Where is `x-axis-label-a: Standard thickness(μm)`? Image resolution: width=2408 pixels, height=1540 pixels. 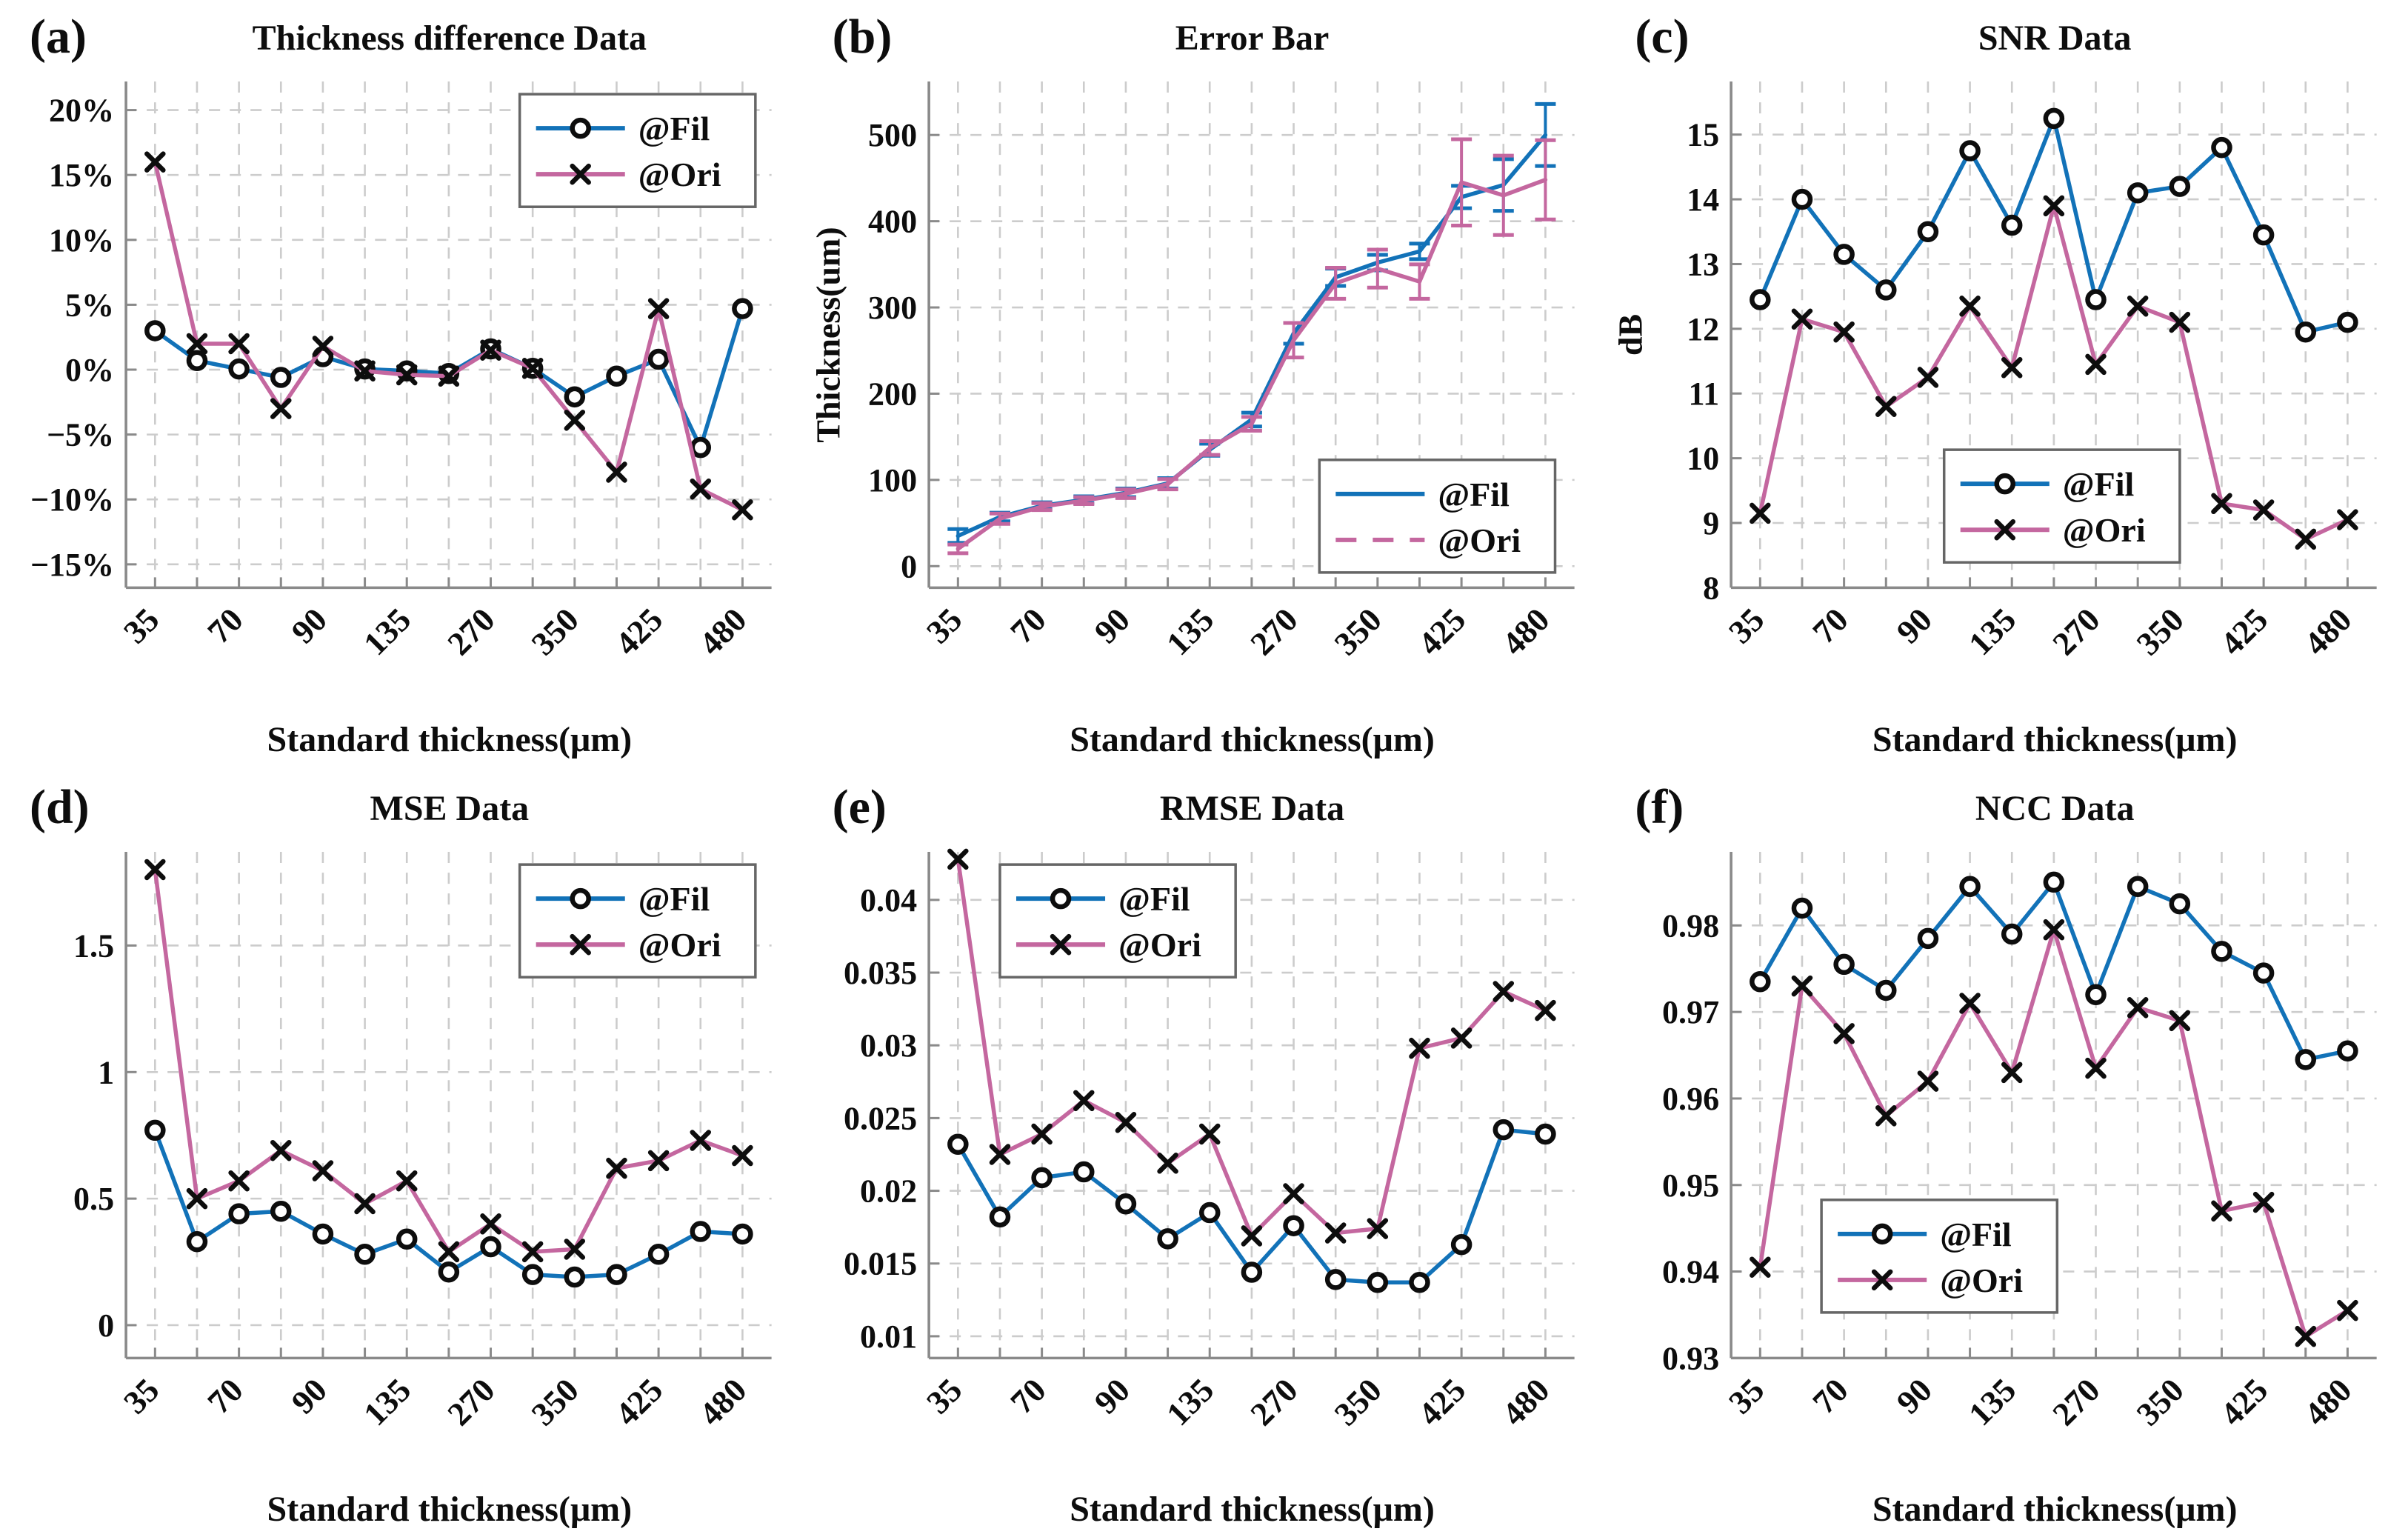 x-axis-label-a: Standard thickness(μm) is located at coordinates (450, 739).